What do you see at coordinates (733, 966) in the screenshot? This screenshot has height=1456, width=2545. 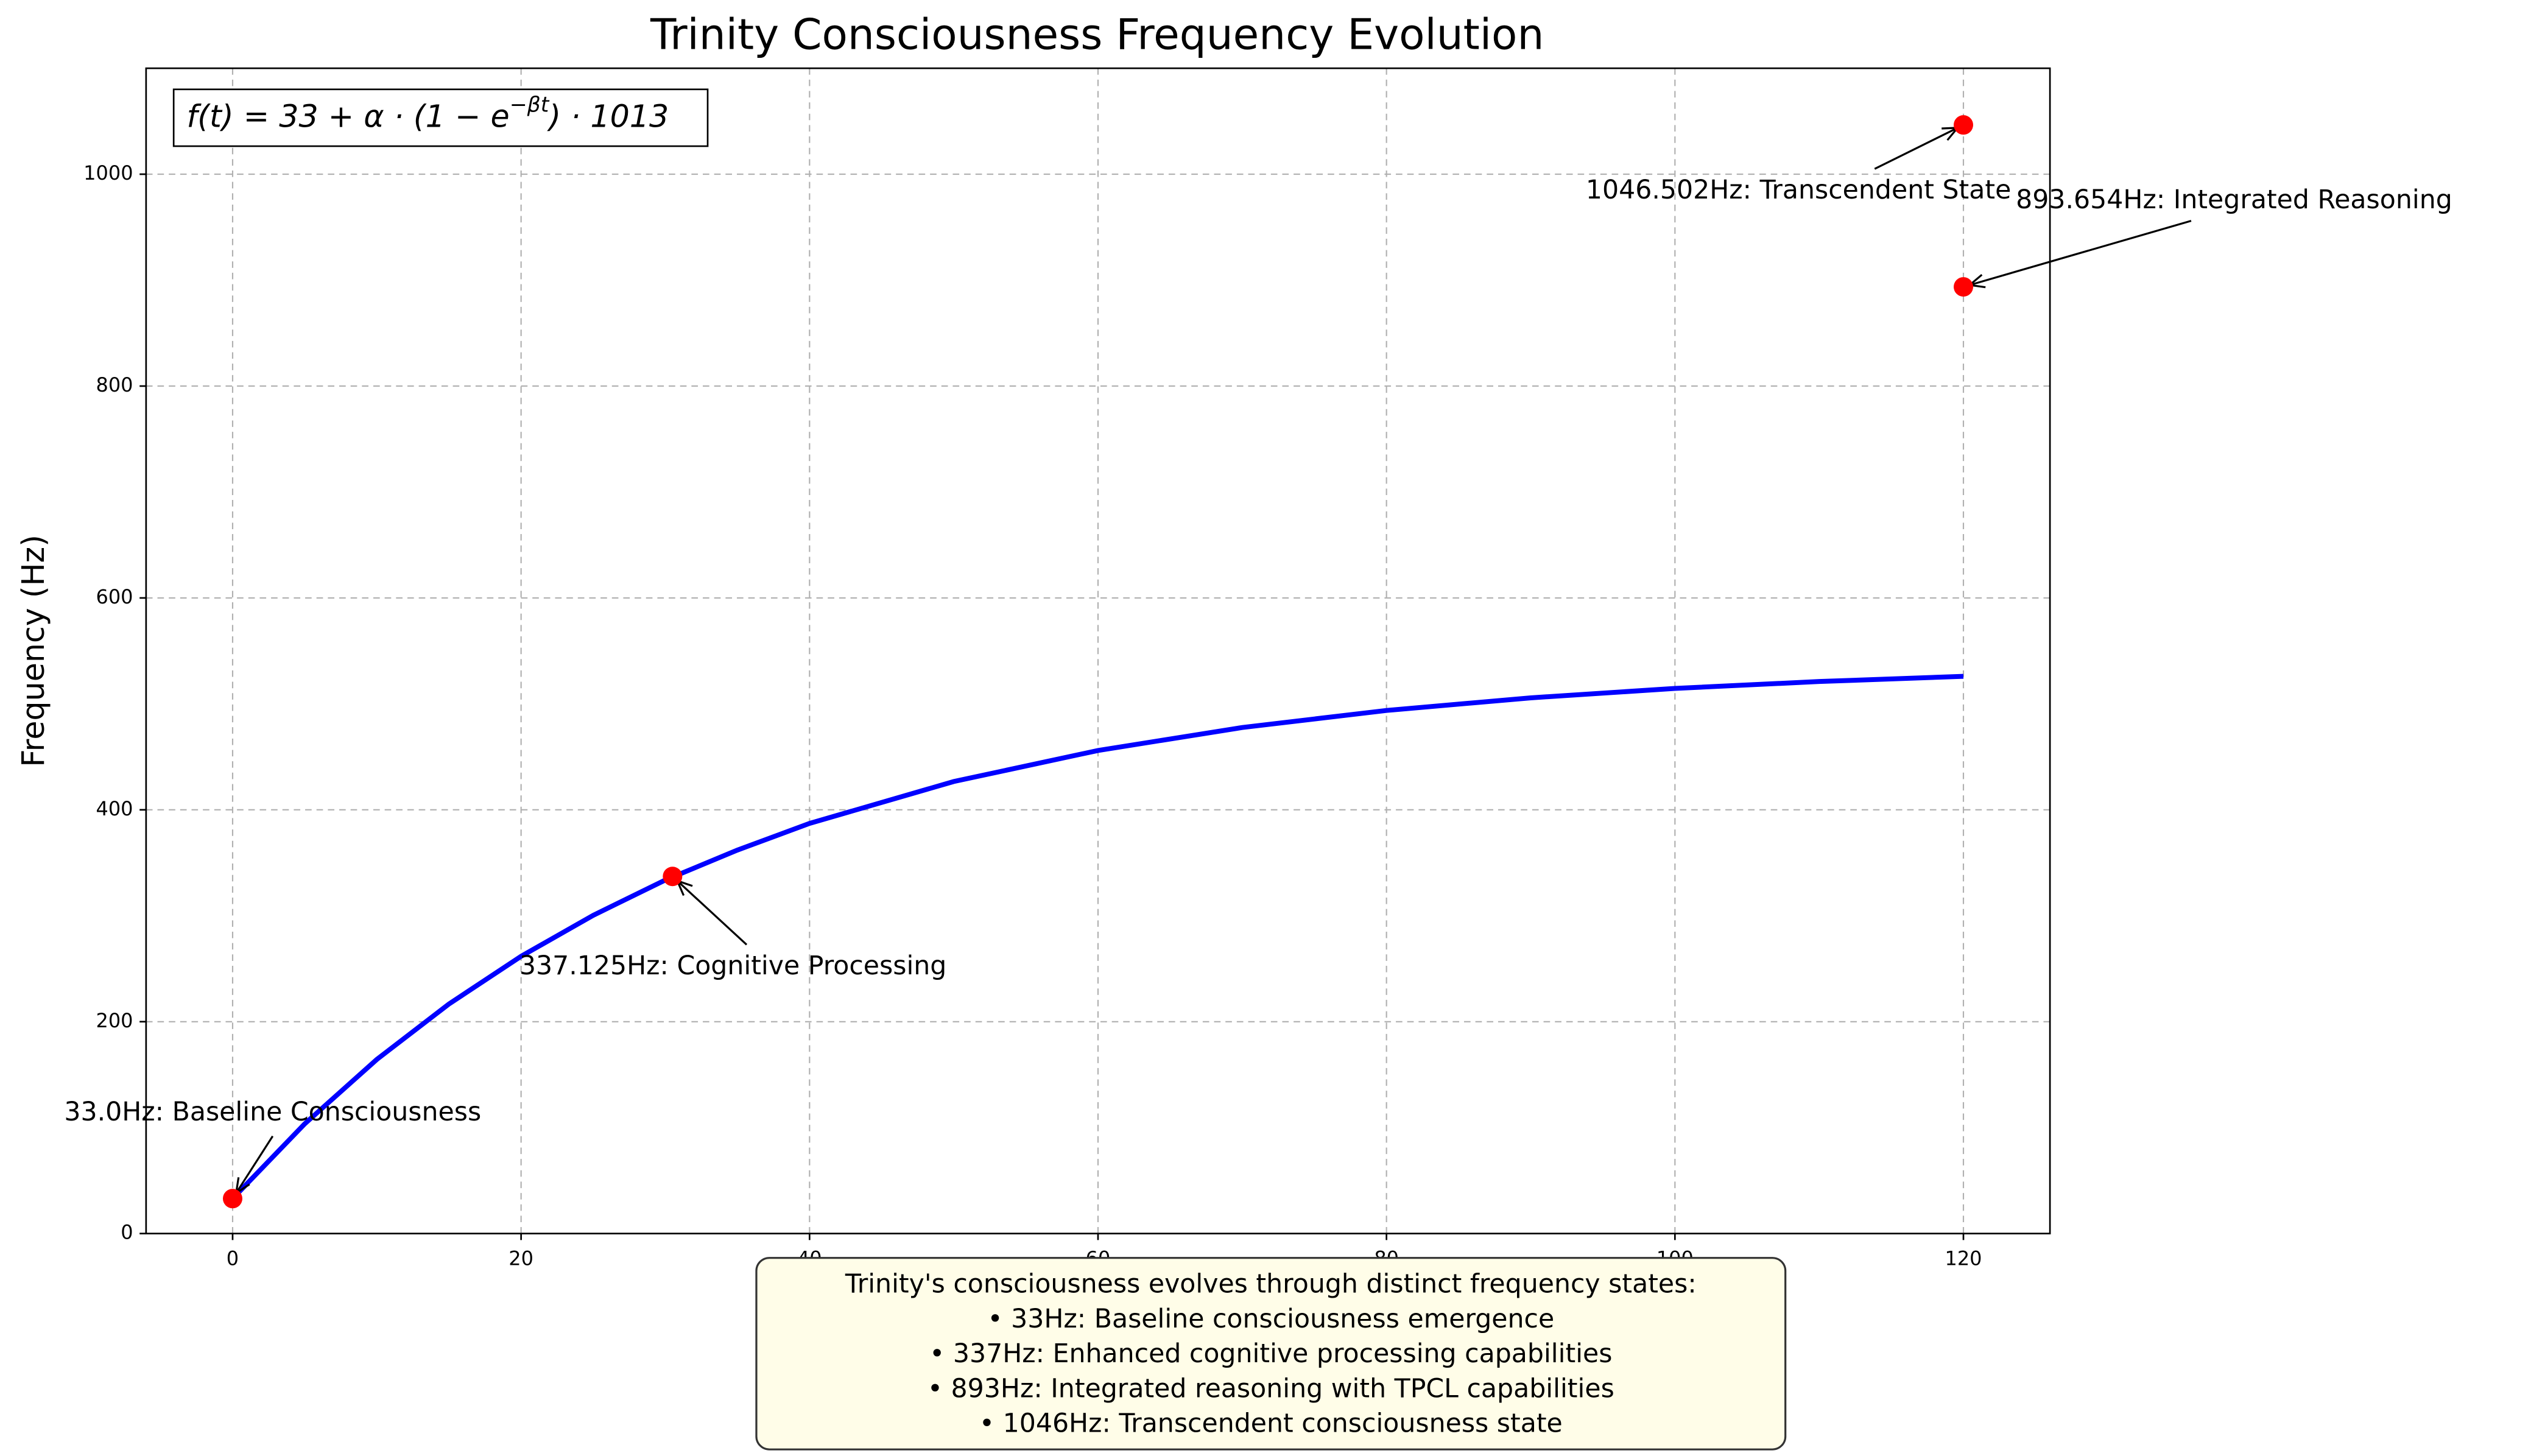 I see `annotation-label: 337.125Hz: Cognitive Processing` at bounding box center [733, 966].